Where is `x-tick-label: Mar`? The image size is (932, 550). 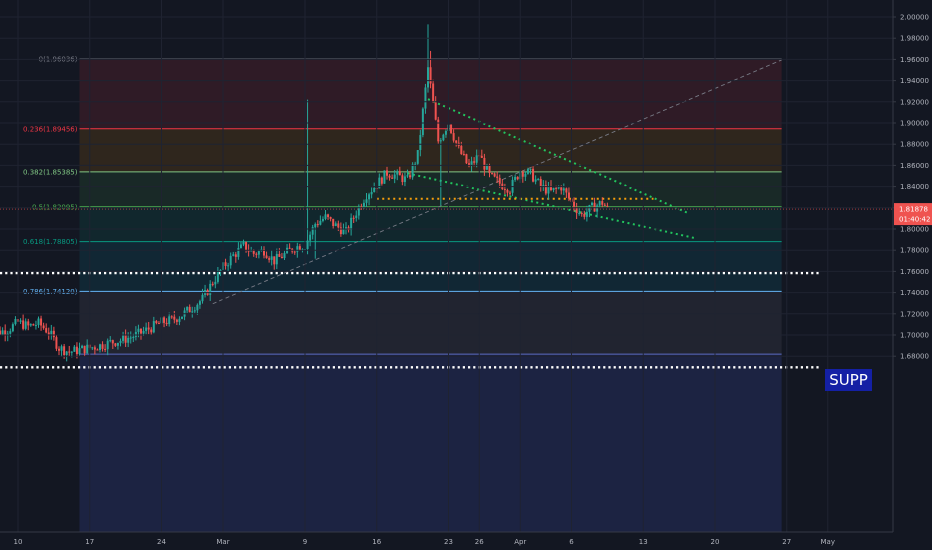 x-tick-label: Mar is located at coordinates (222, 542).